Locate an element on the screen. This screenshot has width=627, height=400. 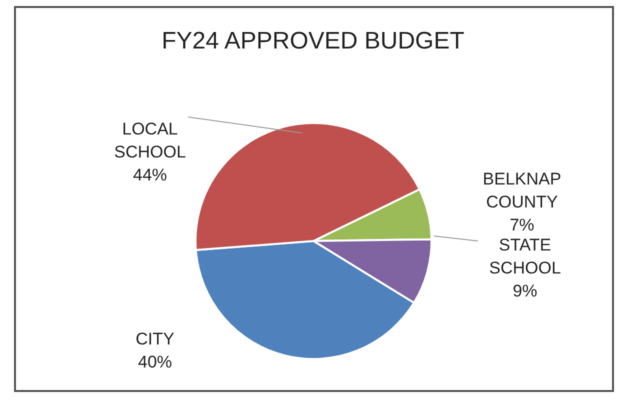
slice-label: STATE SCHOOL is located at coordinates (525, 257).